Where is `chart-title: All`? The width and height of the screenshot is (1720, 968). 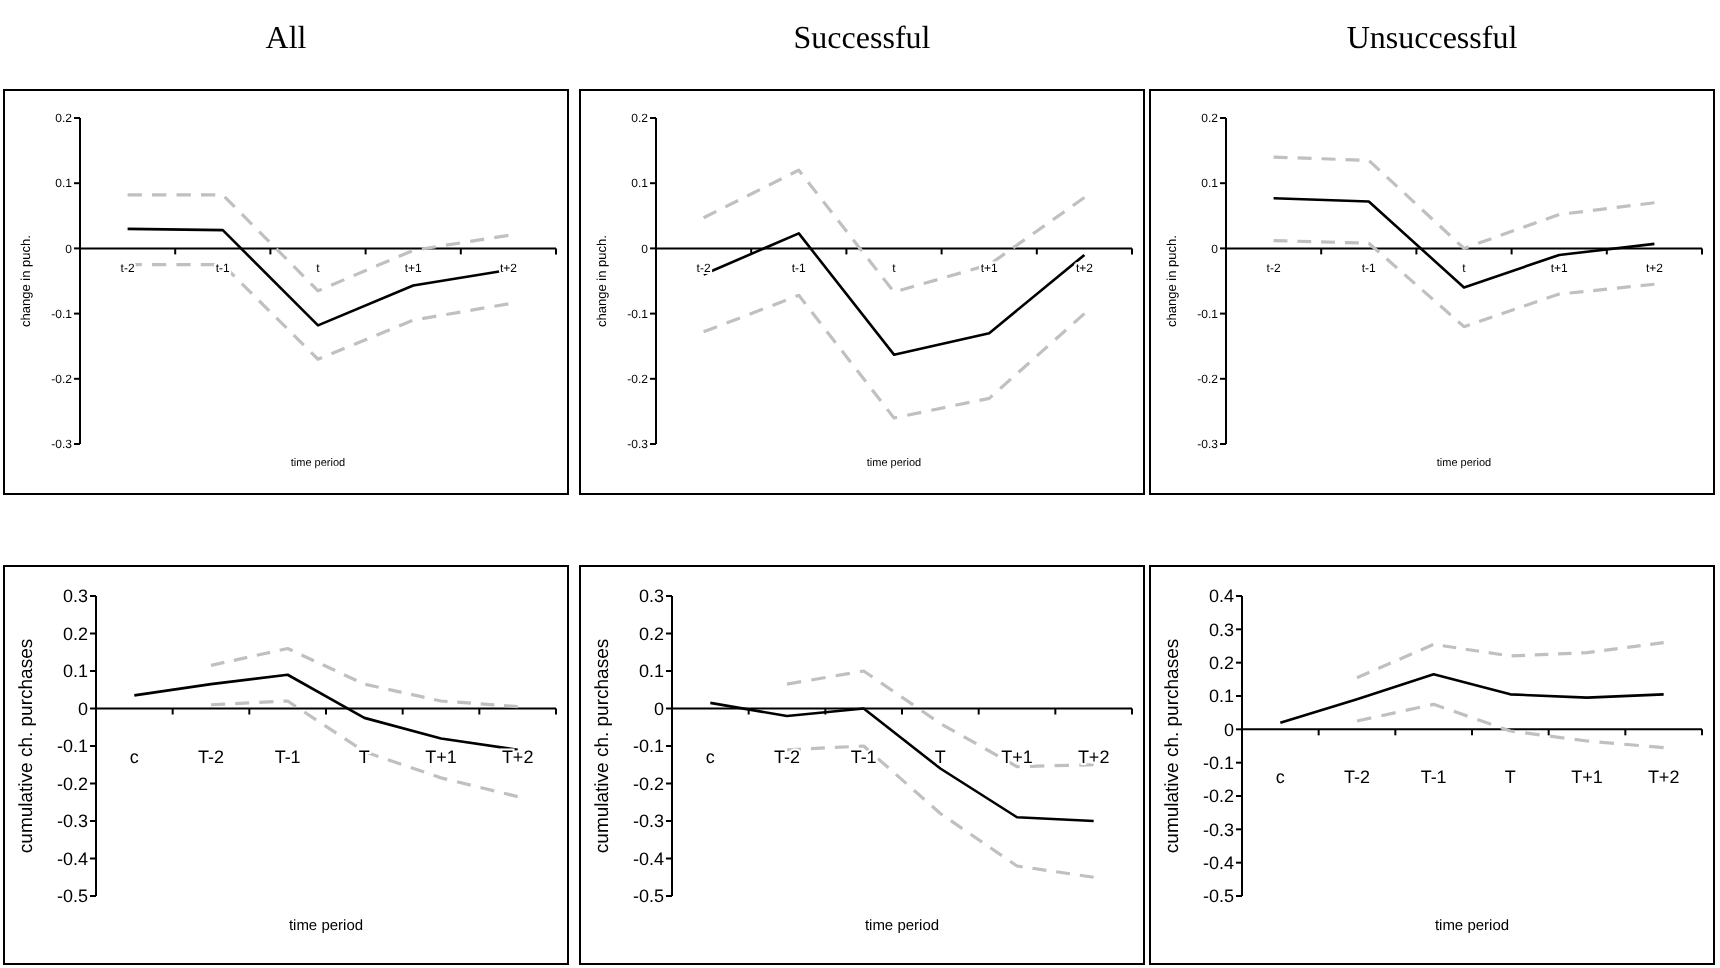 chart-title: All is located at coordinates (286, 39).